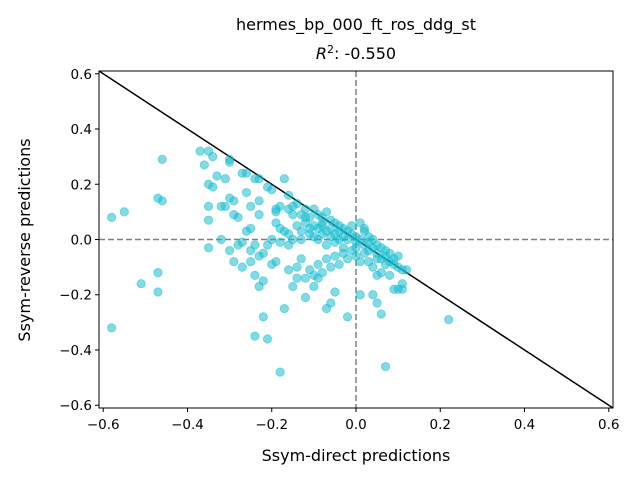 The width and height of the screenshot is (640, 480). I want to click on r-squared-value: : -0.550, so click(365, 53).